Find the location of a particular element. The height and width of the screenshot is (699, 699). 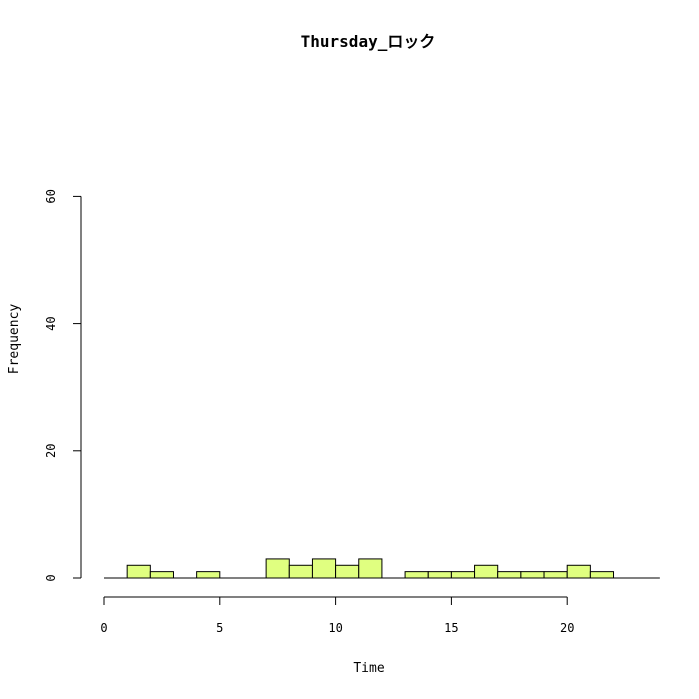

x-axis: 0 5 10 15 20 is located at coordinates (337, 615).